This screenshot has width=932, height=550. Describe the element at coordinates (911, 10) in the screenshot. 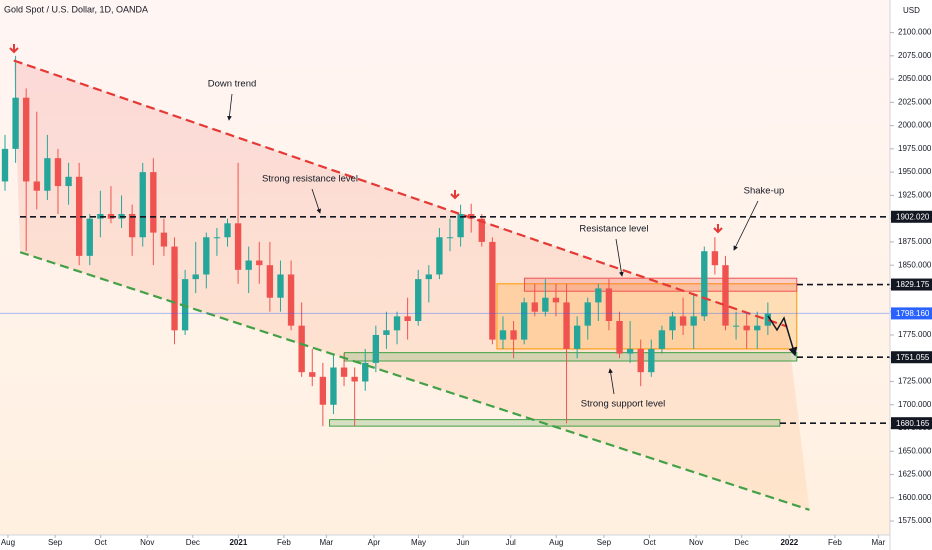

I see `axis-unit: USD` at that location.